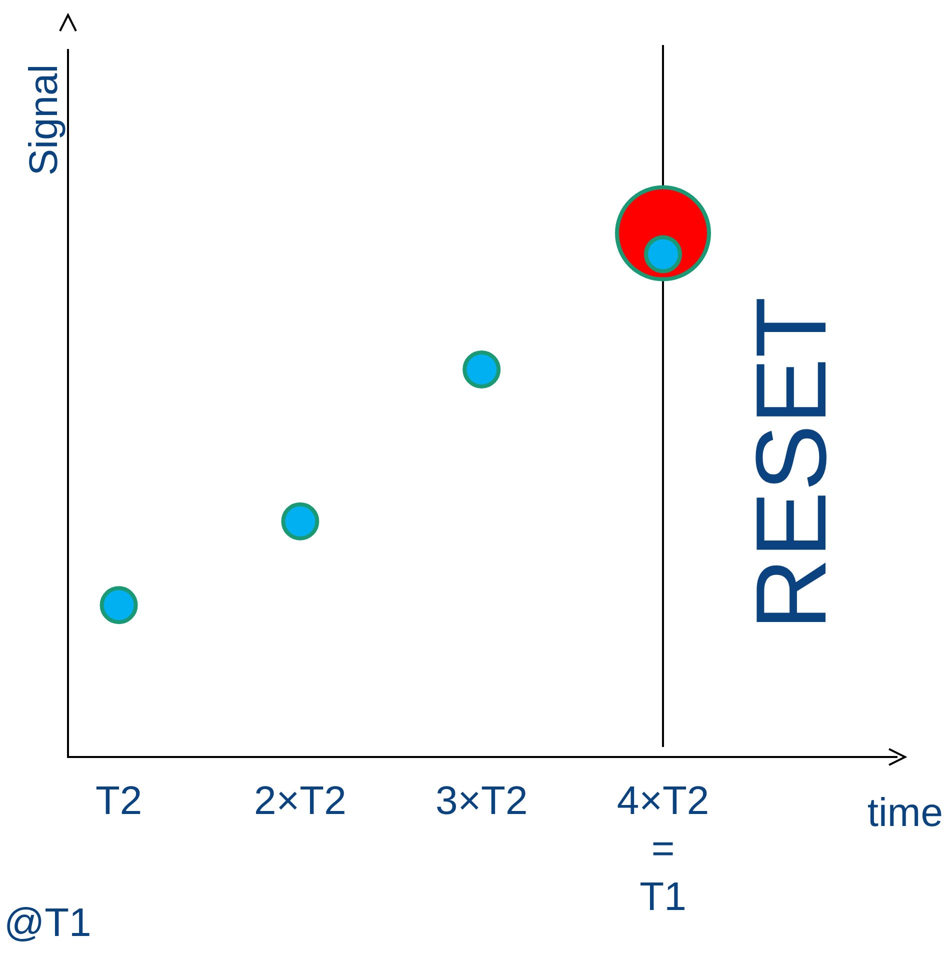 This screenshot has width=947, height=954. What do you see at coordinates (44, 120) in the screenshot?
I see `y-axis-title: Signal` at bounding box center [44, 120].